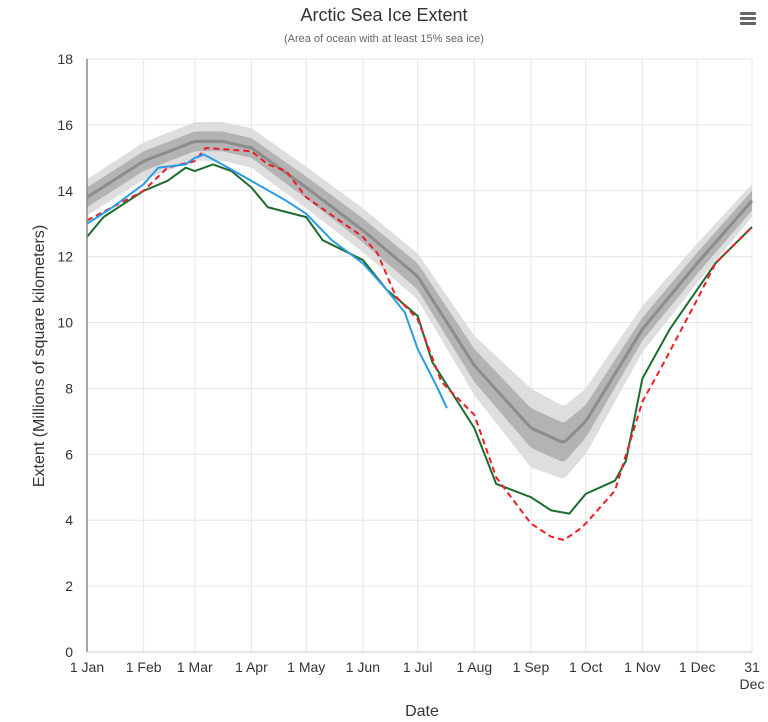  What do you see at coordinates (65, 323) in the screenshot?
I see `y-tick-label: 10` at bounding box center [65, 323].